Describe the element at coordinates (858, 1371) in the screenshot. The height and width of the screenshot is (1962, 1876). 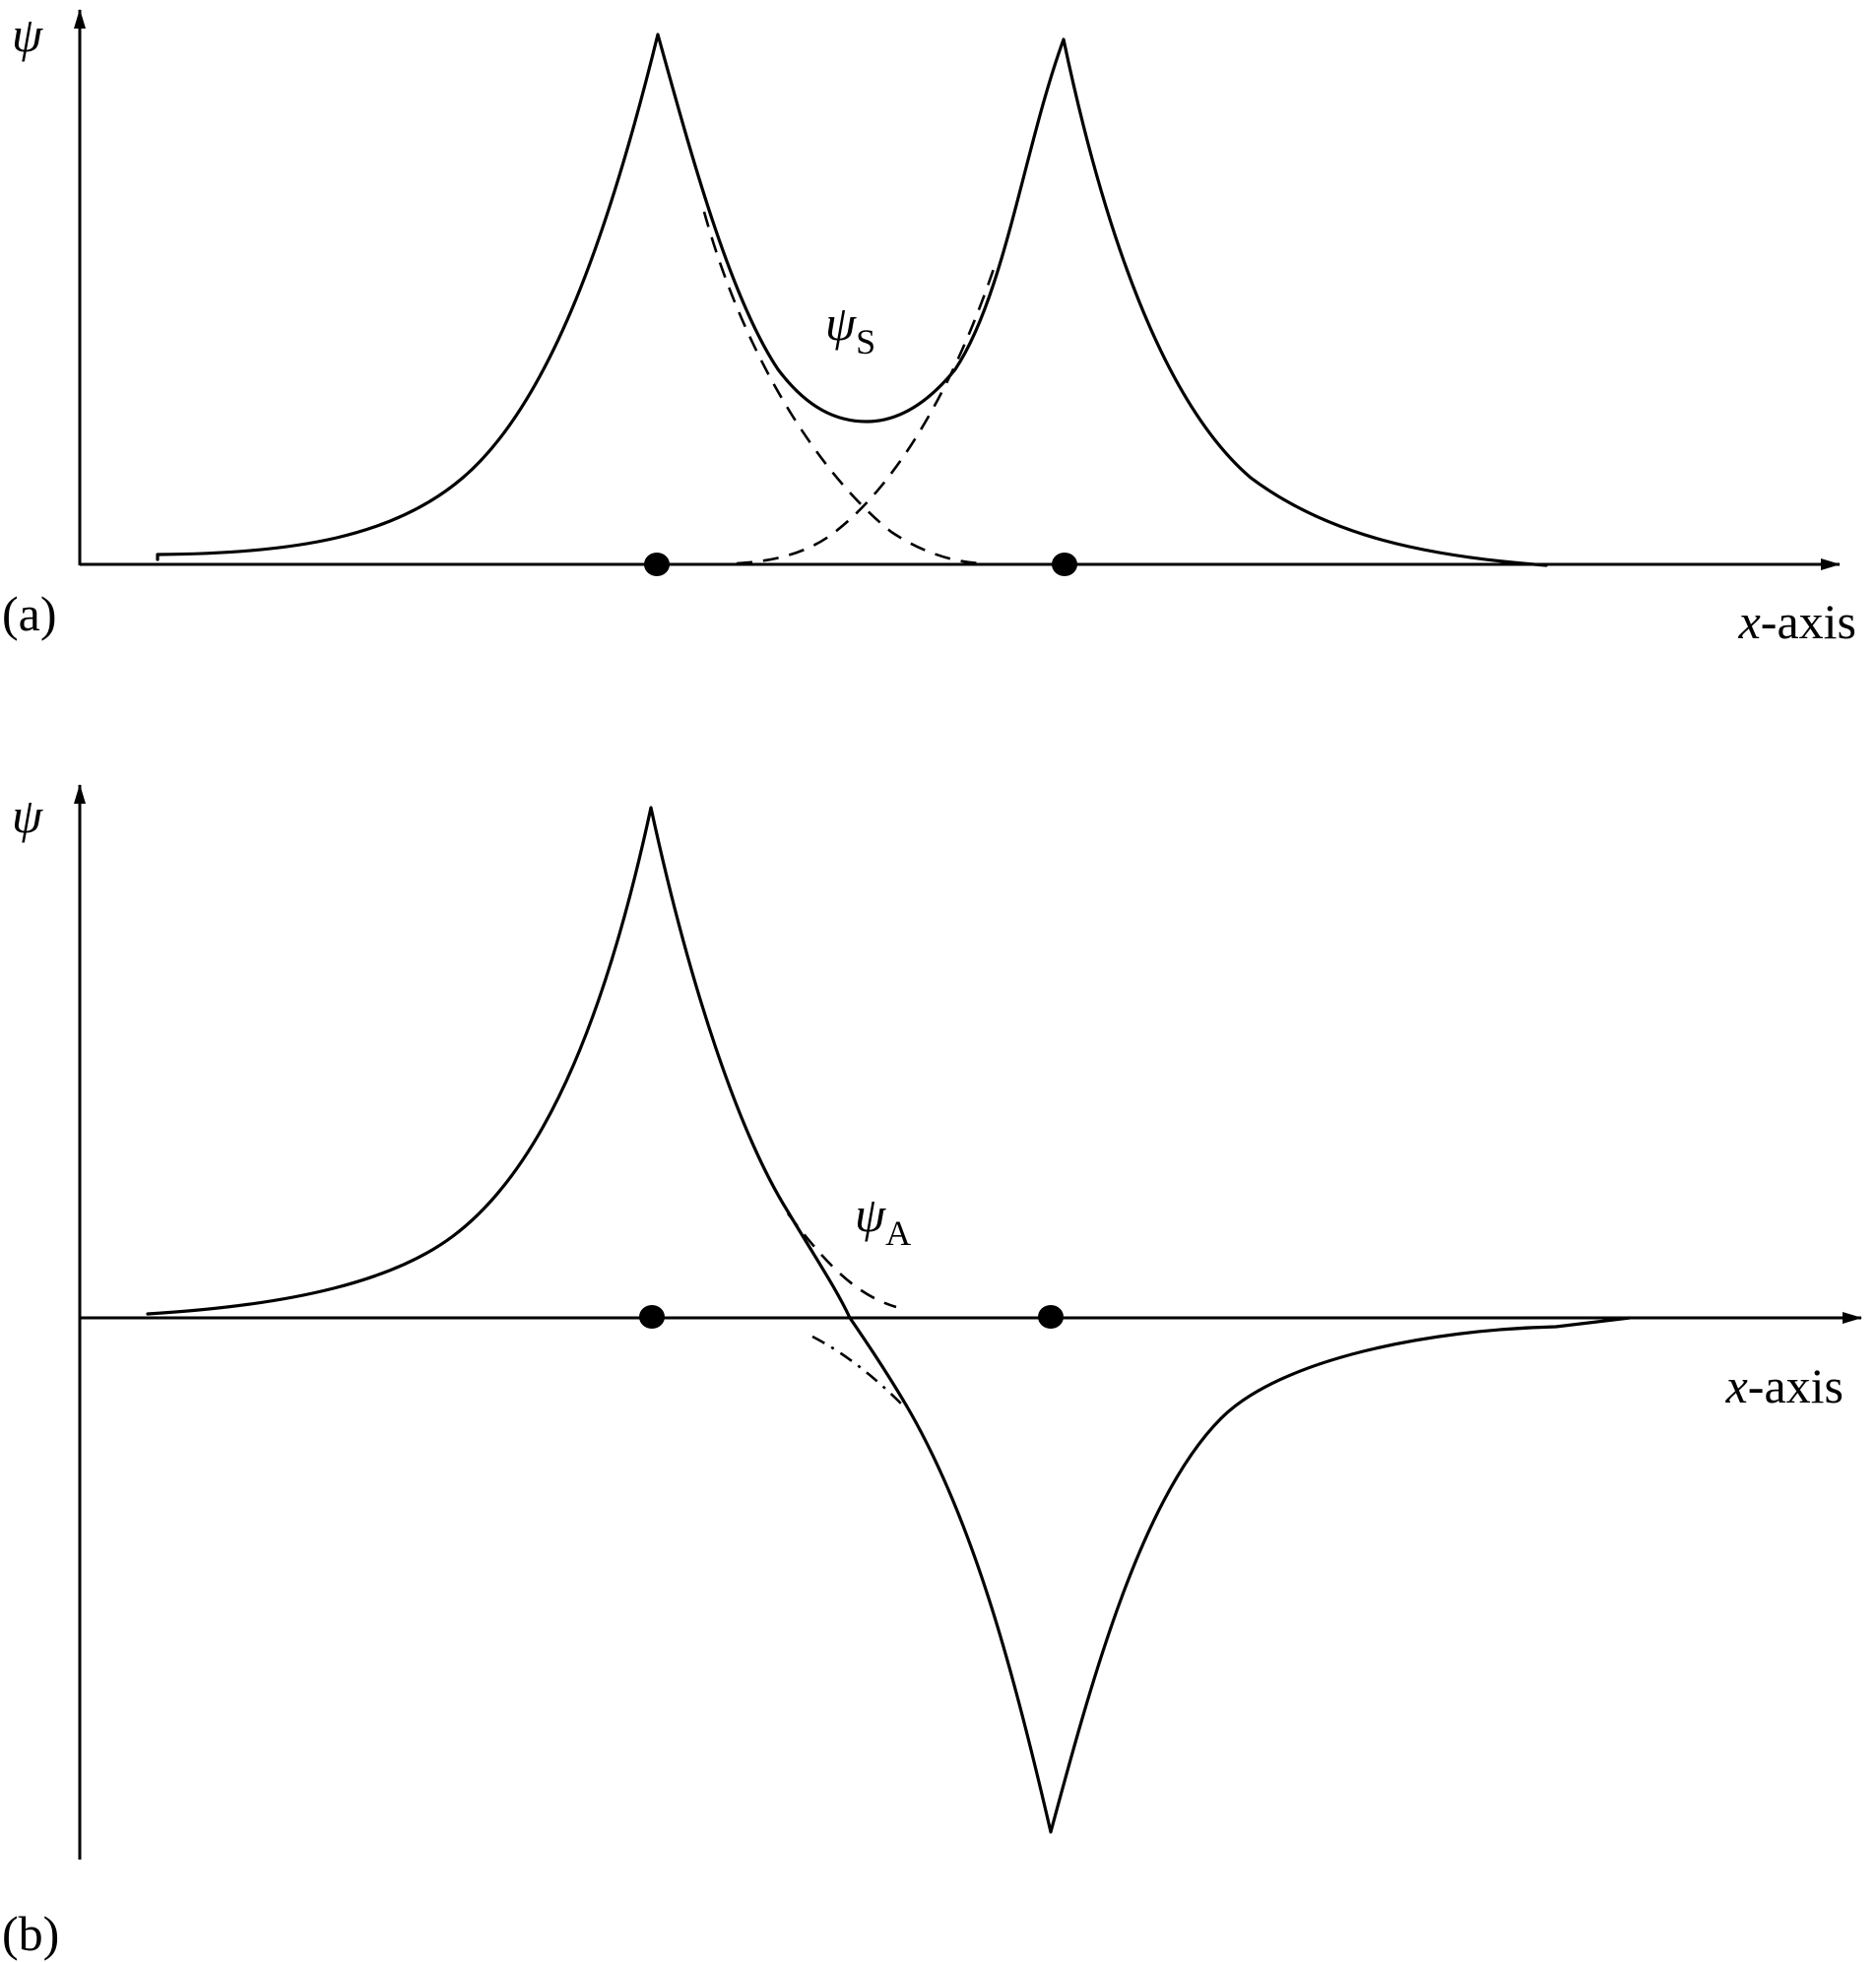
I see `panel-b-right-orbital-dashdot` at that location.